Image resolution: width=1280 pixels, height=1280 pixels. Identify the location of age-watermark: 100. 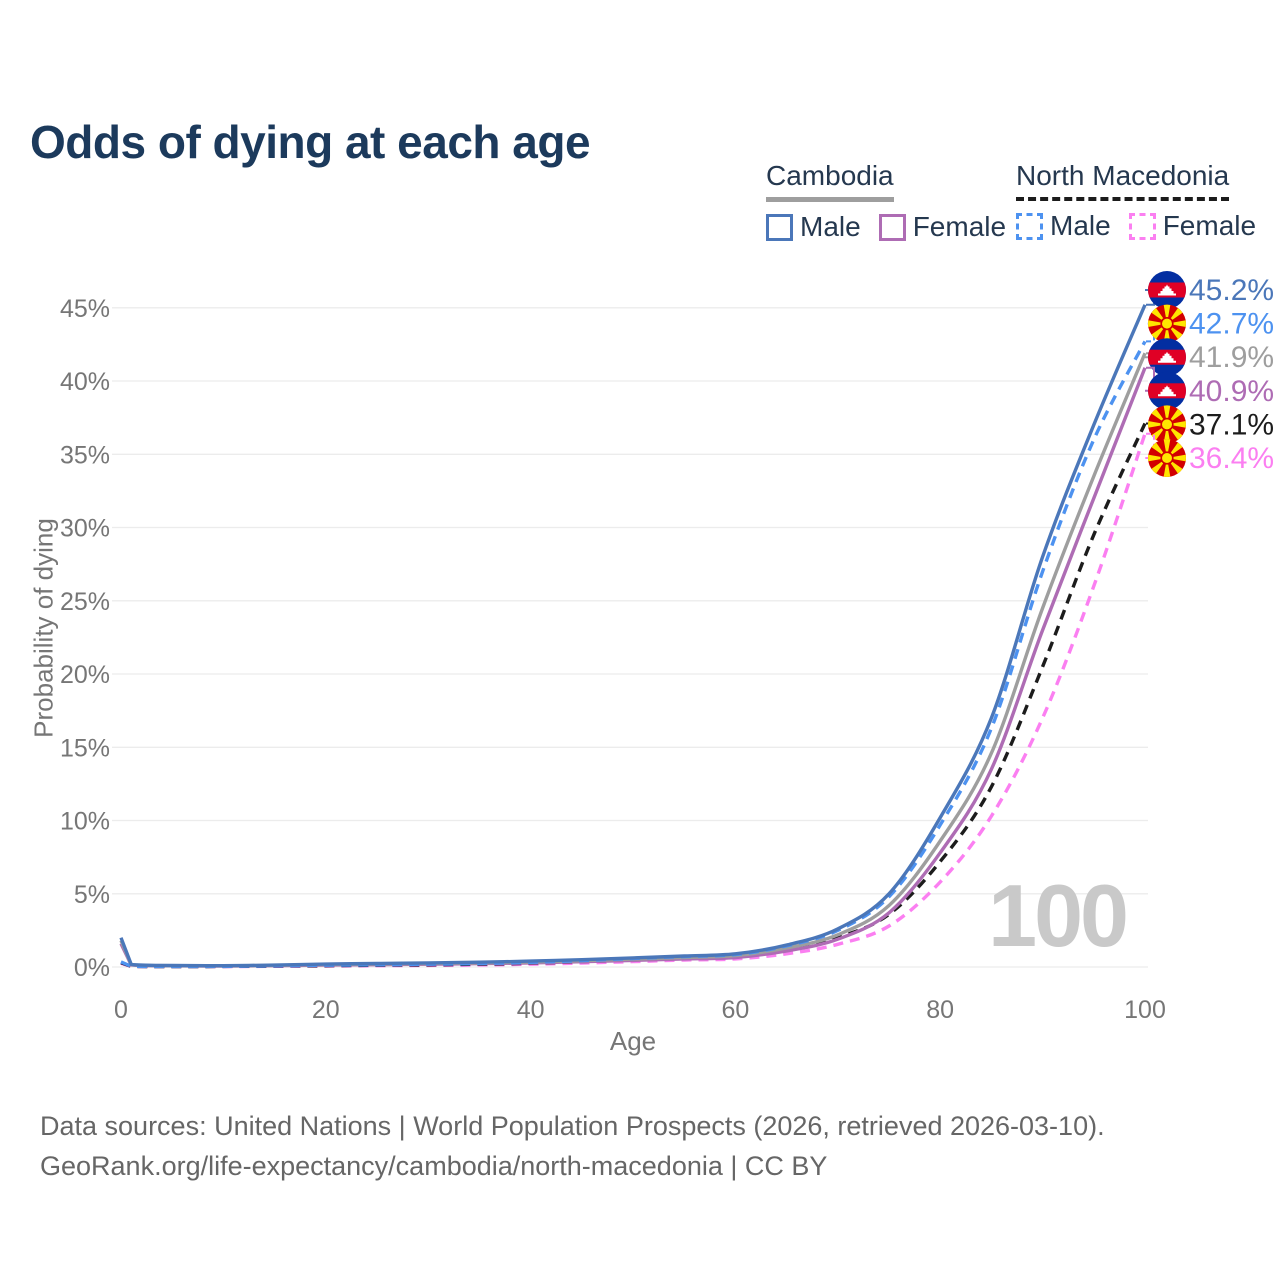
(1057, 915).